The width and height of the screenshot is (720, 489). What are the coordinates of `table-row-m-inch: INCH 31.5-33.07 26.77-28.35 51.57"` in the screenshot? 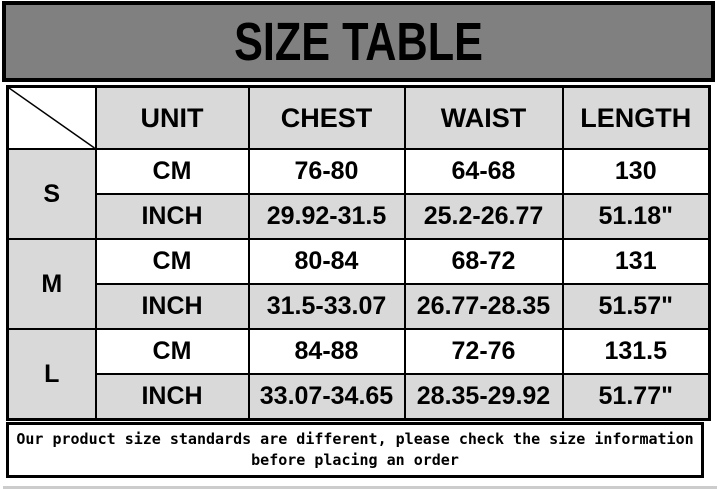 It's located at (359, 306).